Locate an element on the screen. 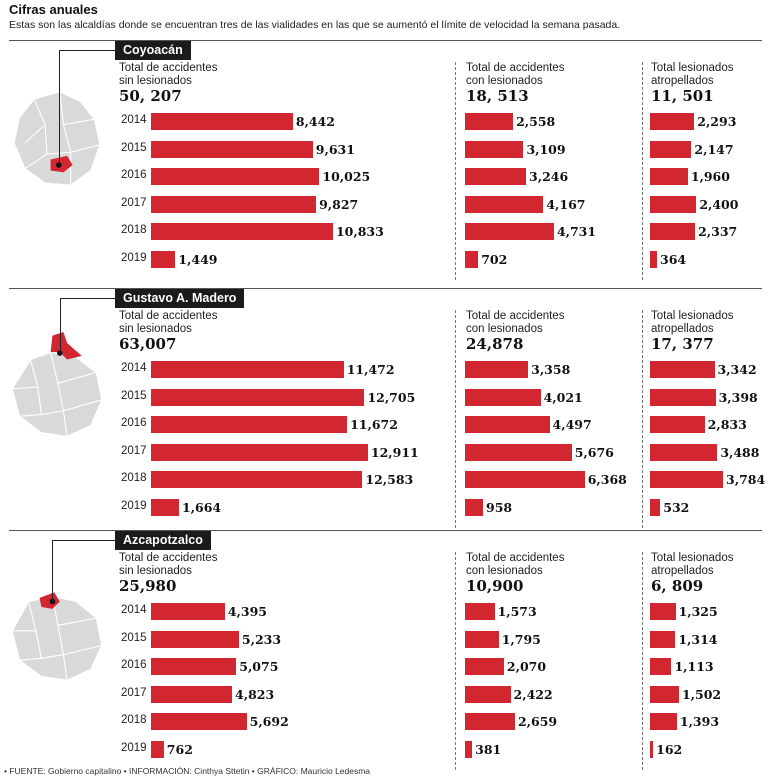 The width and height of the screenshot is (768, 779). data-label: 4,823 is located at coordinates (255, 694).